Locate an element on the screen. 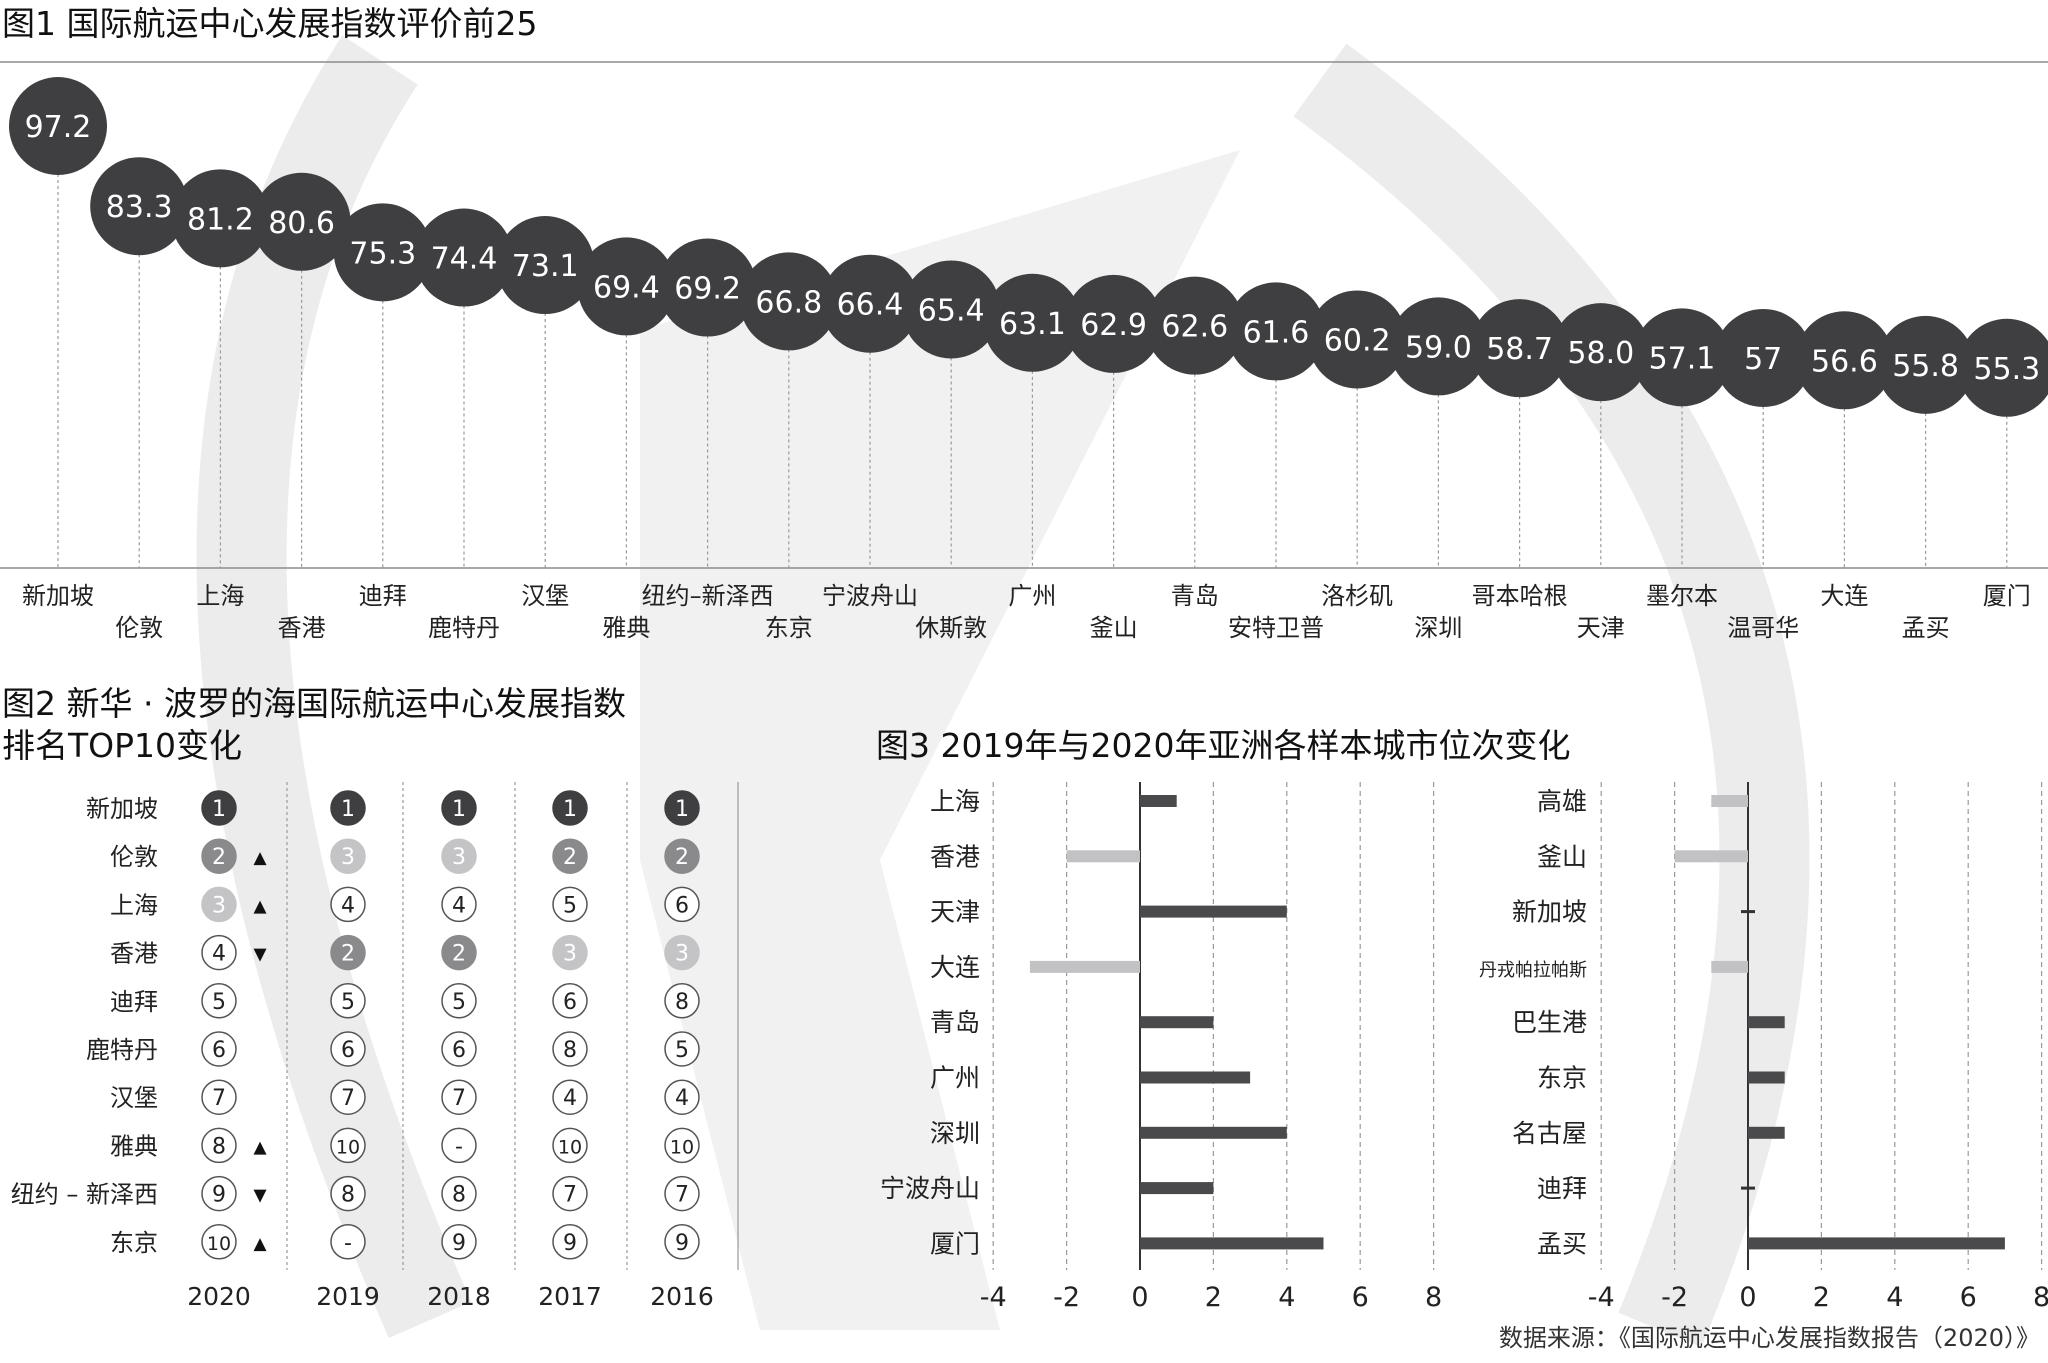  fig2-row-label: 雅典 is located at coordinates (134, 1146).